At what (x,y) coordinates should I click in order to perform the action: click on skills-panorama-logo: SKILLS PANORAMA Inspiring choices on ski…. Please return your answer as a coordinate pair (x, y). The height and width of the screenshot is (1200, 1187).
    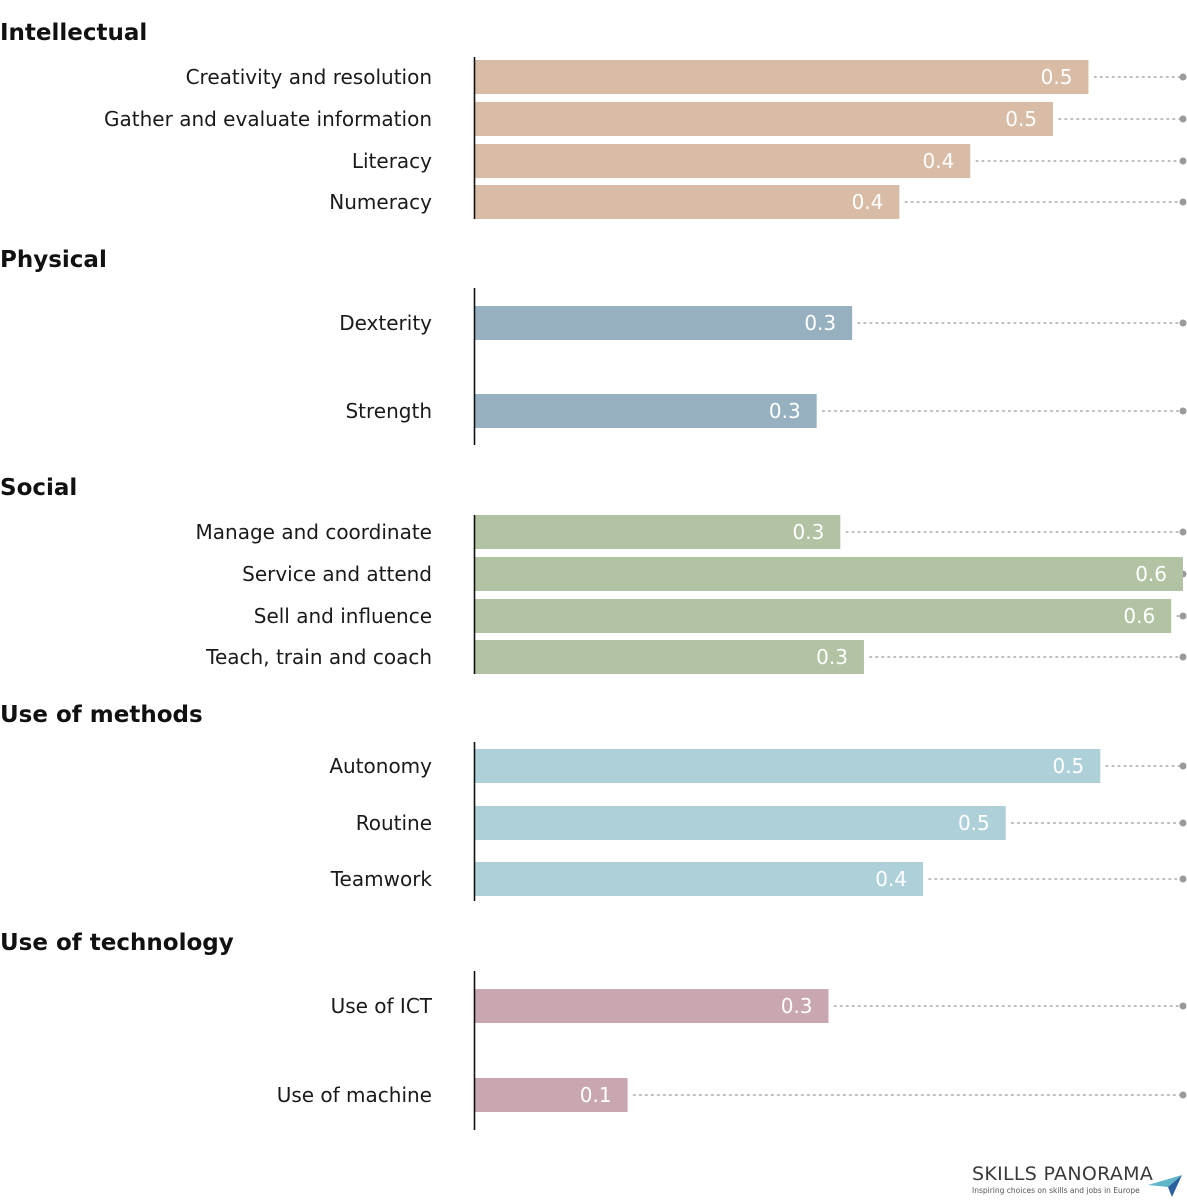
    Looking at the image, I should click on (1077, 1181).